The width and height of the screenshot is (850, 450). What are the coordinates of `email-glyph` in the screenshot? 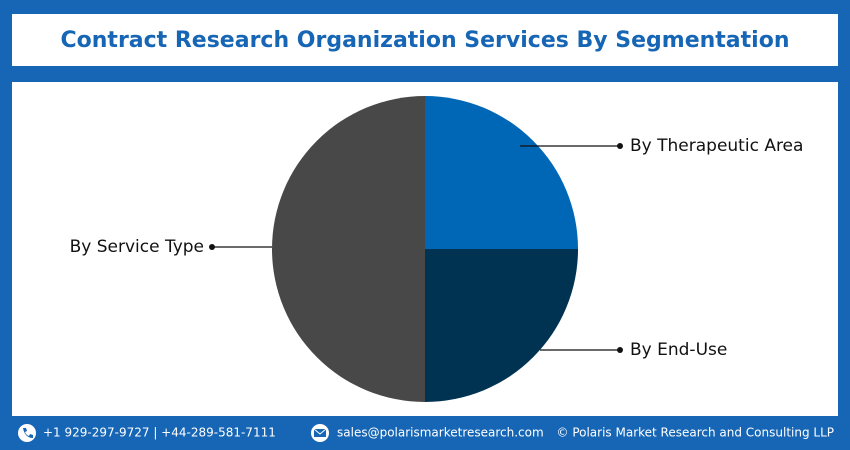 It's located at (320, 433).